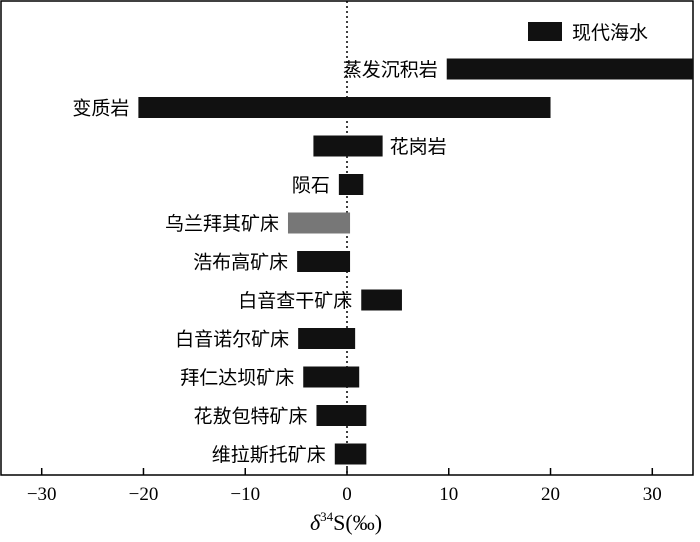 Image resolution: width=700 pixels, height=542 pixels. Describe the element at coordinates (357, 522) in the screenshot. I see `x-axis-title-rest: S(‰)` at that location.